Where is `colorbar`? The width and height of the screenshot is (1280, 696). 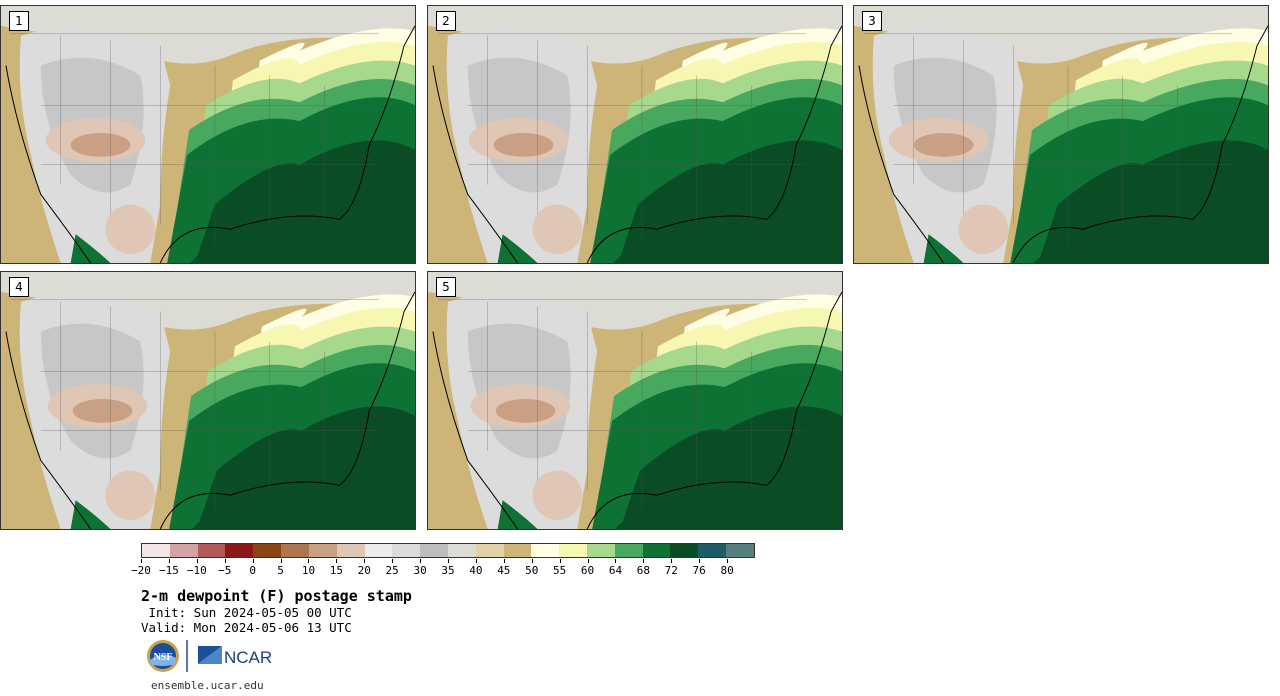 colorbar is located at coordinates (448, 550).